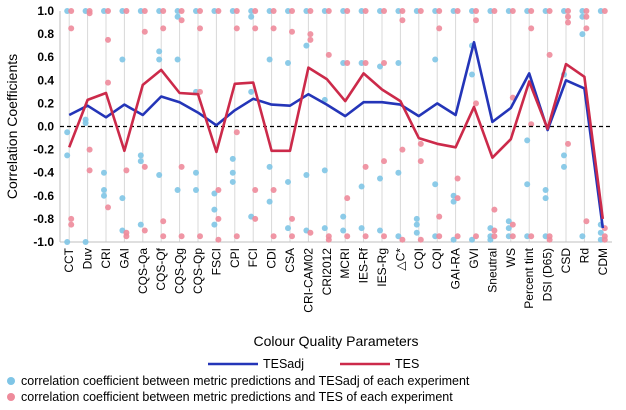  I want to click on y-tick-label: 0.4, so click(45, 80).